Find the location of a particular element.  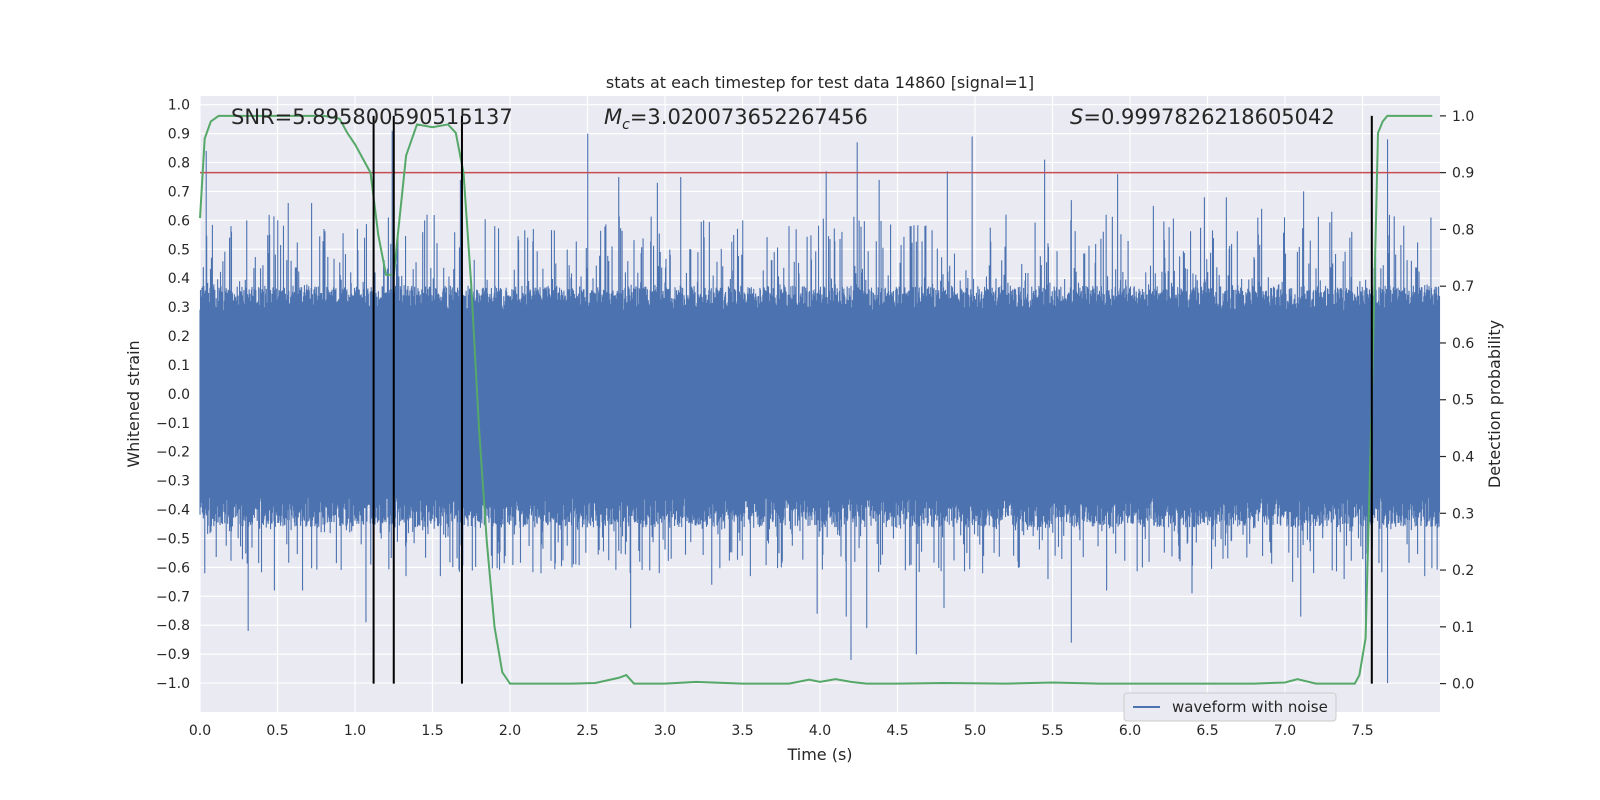

legend-box is located at coordinates (1230, 707).